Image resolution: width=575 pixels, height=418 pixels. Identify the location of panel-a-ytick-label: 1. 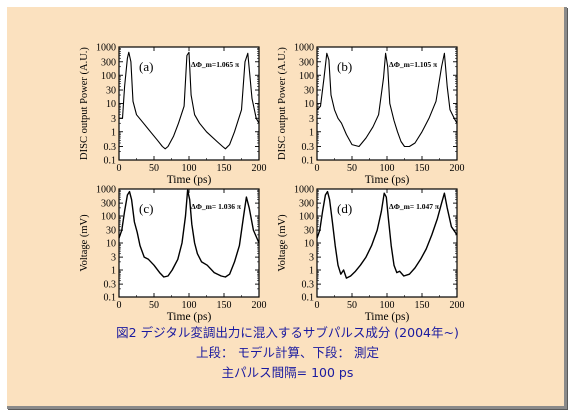
(113, 132).